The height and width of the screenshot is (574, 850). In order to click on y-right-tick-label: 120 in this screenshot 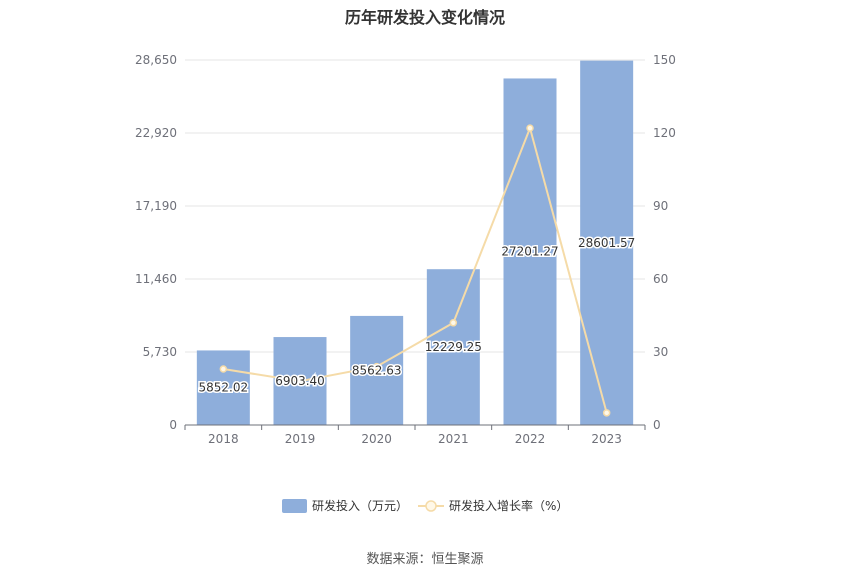, I will do `click(664, 133)`.